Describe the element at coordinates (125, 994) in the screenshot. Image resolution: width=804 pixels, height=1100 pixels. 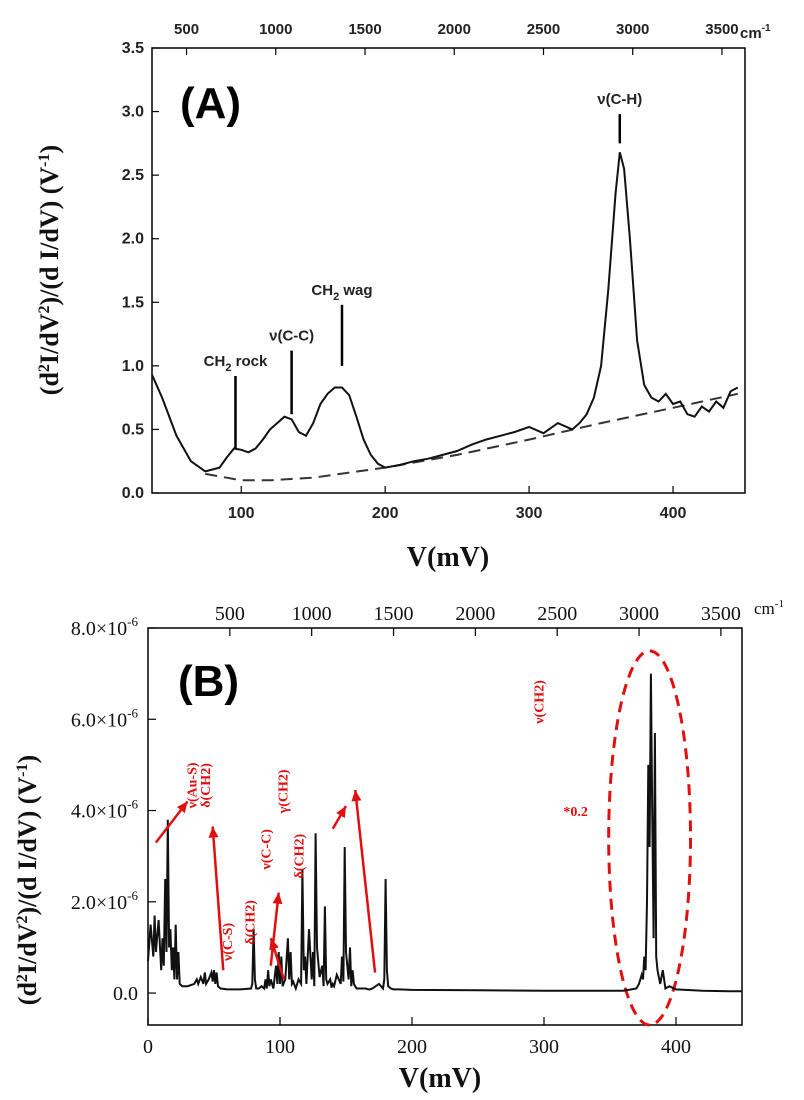
I see `panel-b-y-tick-label: 0.0` at that location.